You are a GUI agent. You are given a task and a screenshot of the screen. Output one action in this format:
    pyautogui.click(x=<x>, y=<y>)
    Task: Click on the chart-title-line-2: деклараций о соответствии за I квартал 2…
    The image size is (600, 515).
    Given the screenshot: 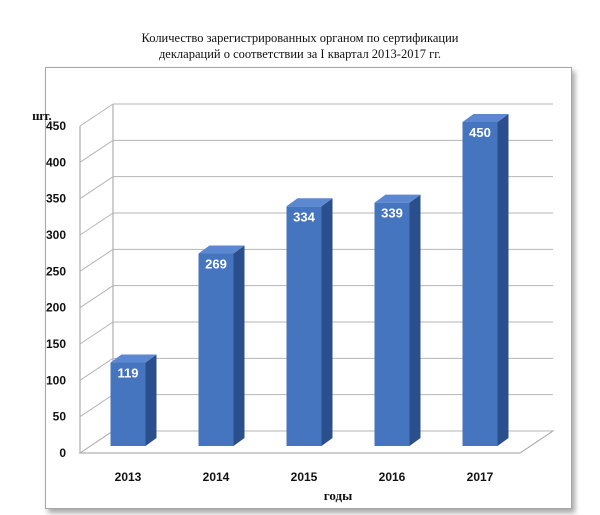 What is the action you would take?
    pyautogui.click(x=300, y=54)
    